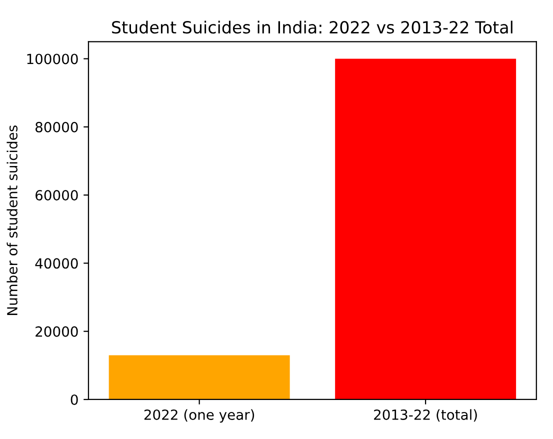 This screenshot has width=553, height=439. I want to click on x-tick-label: 2022 (one year), so click(199, 416).